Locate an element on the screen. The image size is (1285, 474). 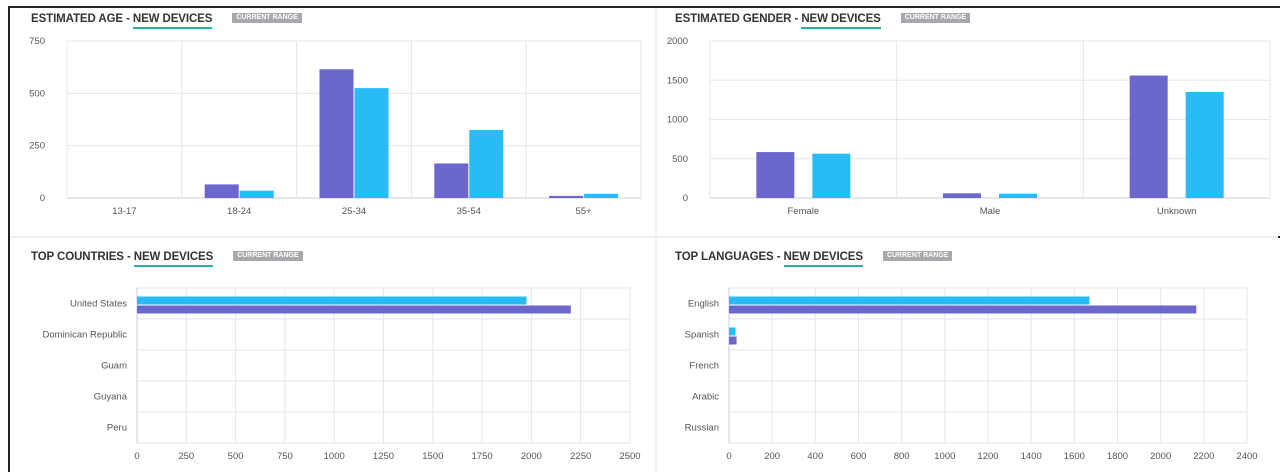
y-tick-label: Russian is located at coordinates (702, 428).